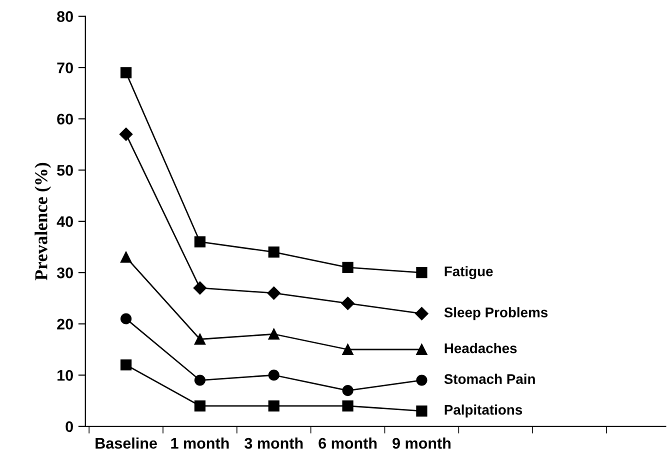 This screenshot has height=466, width=667. Describe the element at coordinates (489, 379) in the screenshot. I see `series-label: Stomach Pain` at that location.